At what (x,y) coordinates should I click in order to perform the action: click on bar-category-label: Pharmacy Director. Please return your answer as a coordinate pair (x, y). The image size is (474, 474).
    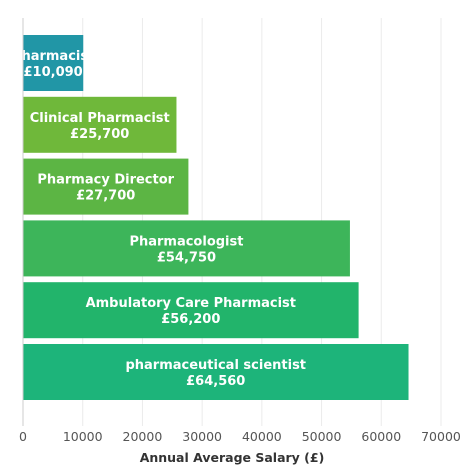
    Looking at the image, I should click on (105, 180).